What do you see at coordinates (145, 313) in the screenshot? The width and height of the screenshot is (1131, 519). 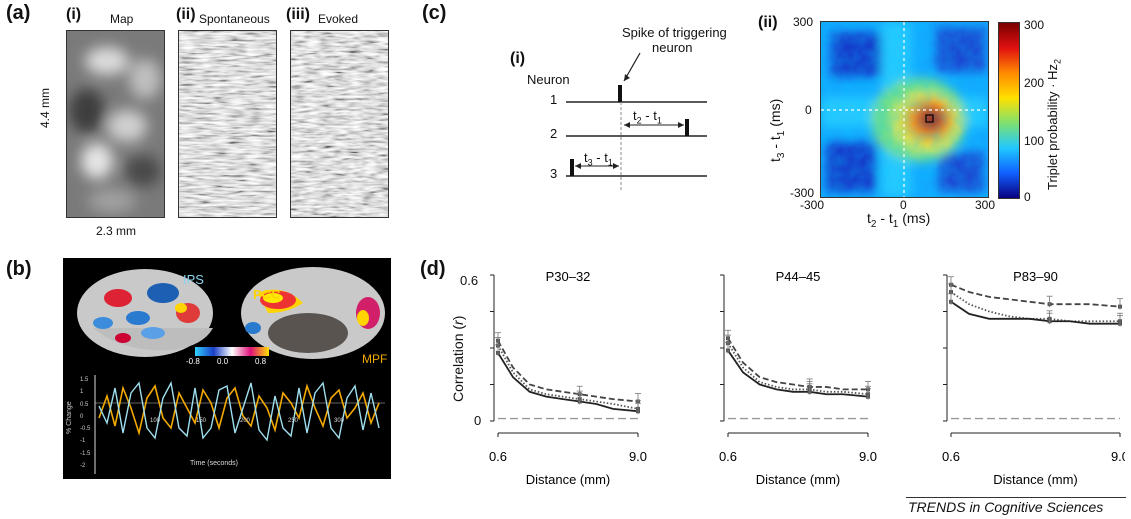 I see `brain-lateral-view` at bounding box center [145, 313].